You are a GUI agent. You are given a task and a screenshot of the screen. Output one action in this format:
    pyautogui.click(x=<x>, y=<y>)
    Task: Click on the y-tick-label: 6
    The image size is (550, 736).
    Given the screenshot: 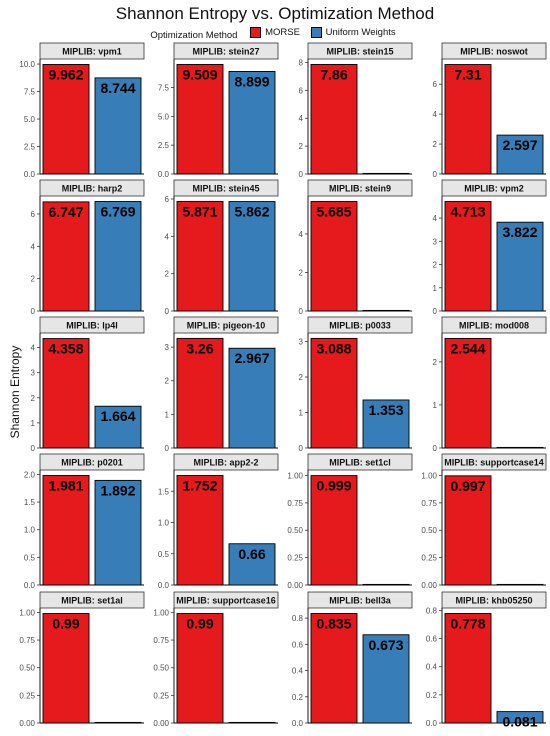 What is the action you would take?
    pyautogui.click(x=33, y=214)
    